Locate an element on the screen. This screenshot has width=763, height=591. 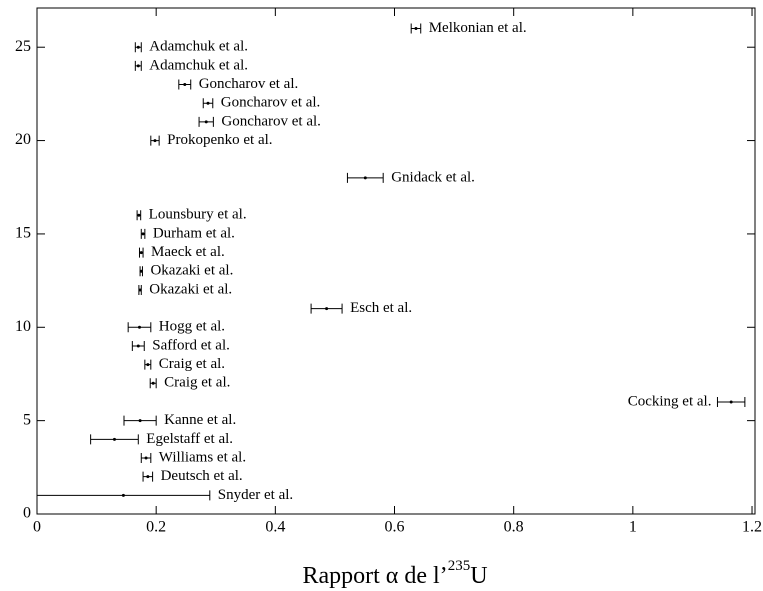
x-tick-label: 0.6 is located at coordinates (395, 527).